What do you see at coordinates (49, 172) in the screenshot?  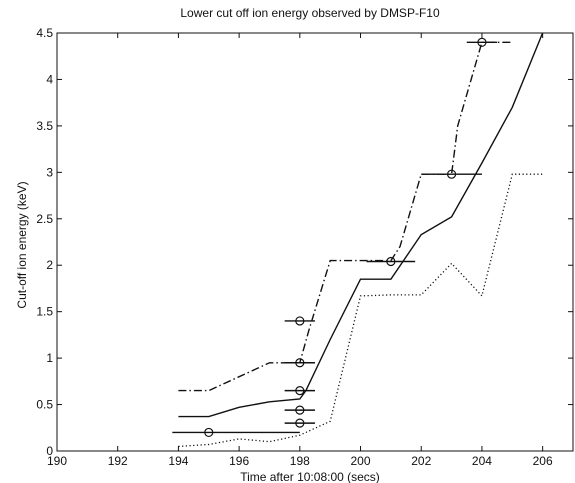 I see `y-tick-label: 3` at bounding box center [49, 172].